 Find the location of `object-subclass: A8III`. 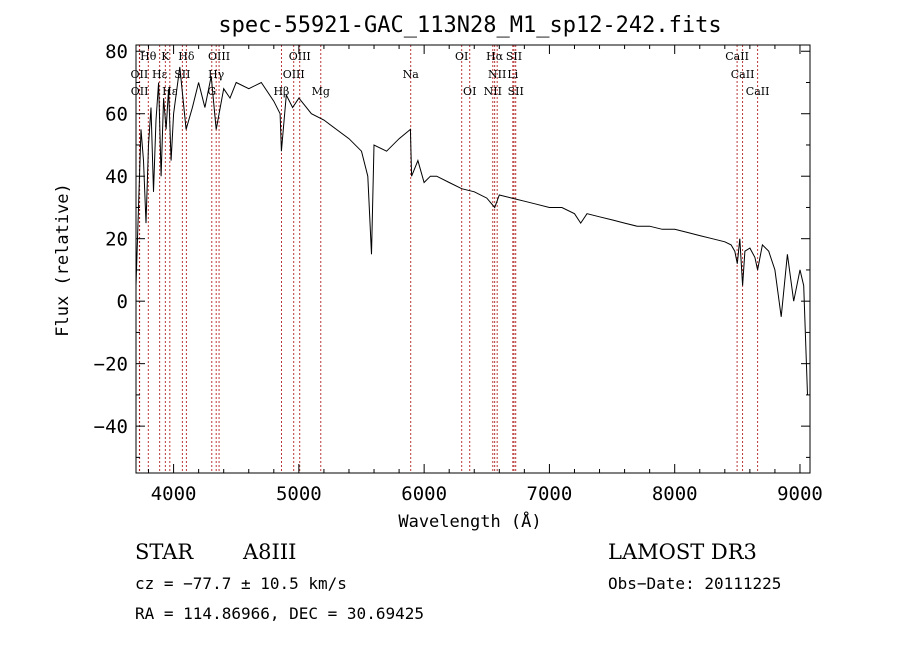

object-subclass: A8III is located at coordinates (269, 552).